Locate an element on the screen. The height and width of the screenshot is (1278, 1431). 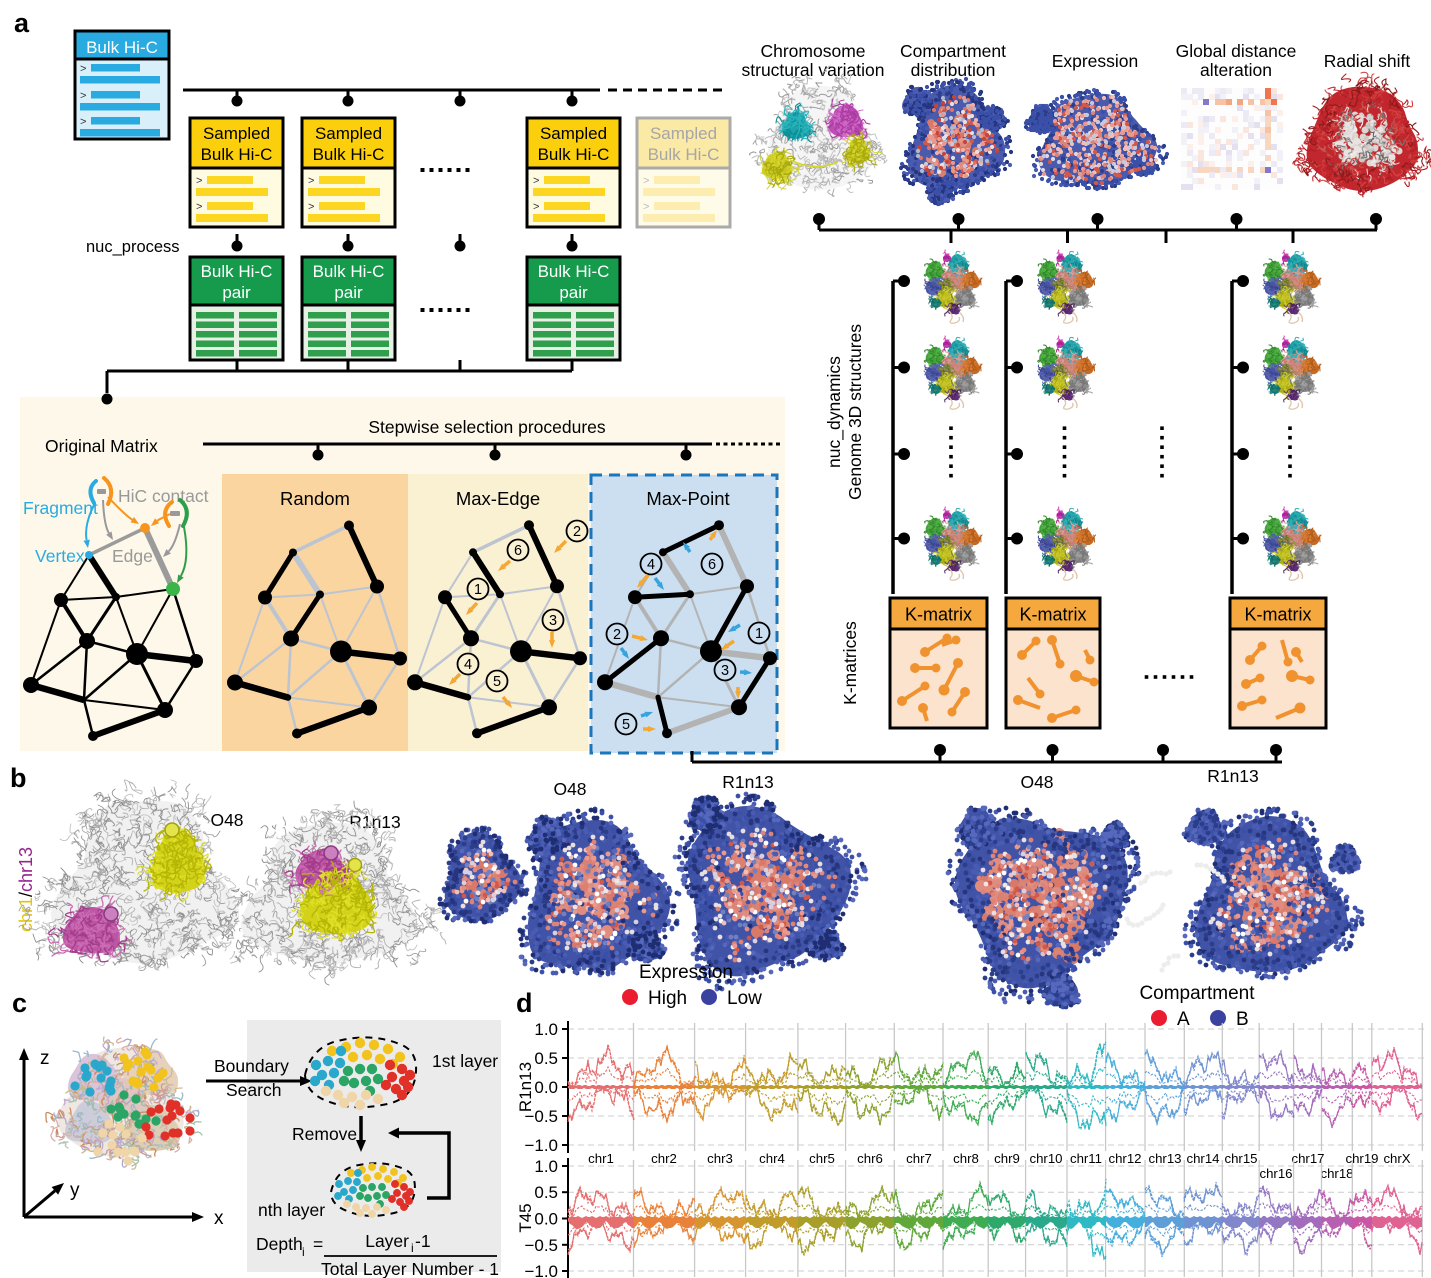
svg-text: Depth is located at coordinates (279, 1244).